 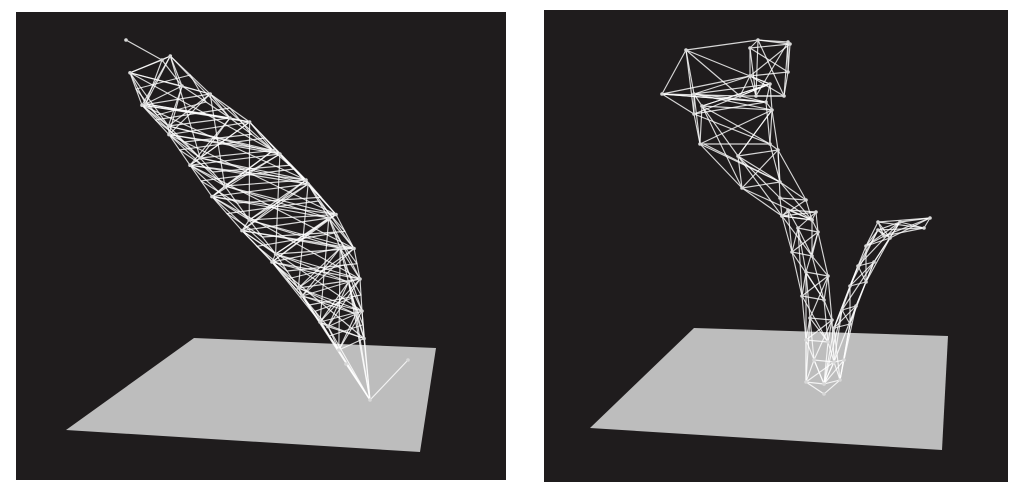 What do you see at coordinates (736, 95) in the screenshot?
I see `cross-wire` at bounding box center [736, 95].